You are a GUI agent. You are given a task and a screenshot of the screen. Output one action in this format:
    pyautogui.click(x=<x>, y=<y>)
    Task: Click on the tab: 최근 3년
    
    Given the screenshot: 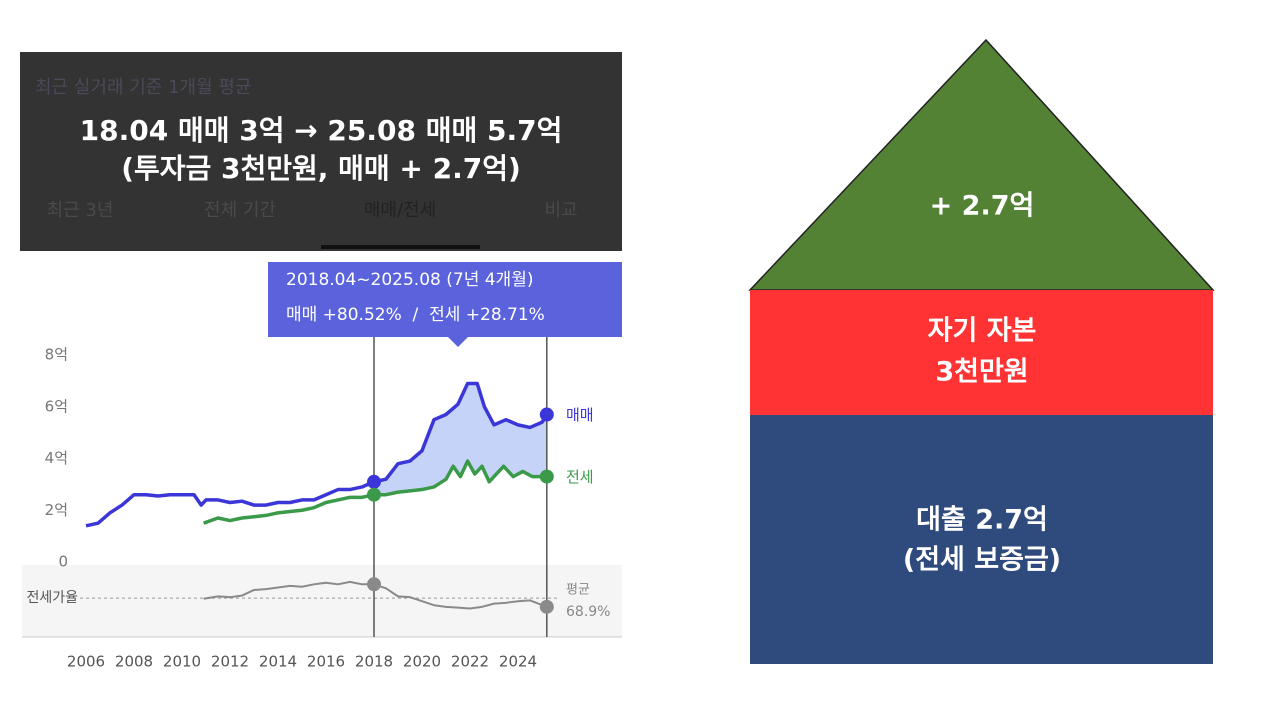 What is the action you would take?
    pyautogui.click(x=80, y=210)
    